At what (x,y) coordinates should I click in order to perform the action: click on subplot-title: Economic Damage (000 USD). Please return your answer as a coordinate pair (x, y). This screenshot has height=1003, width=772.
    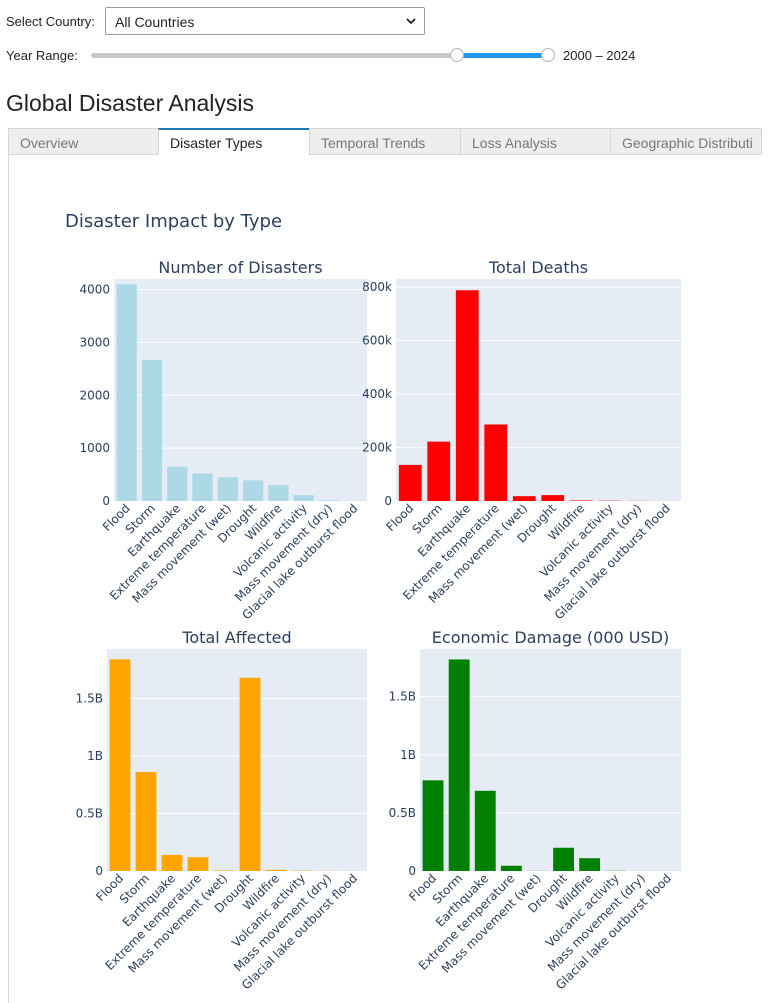
    Looking at the image, I should click on (550, 637).